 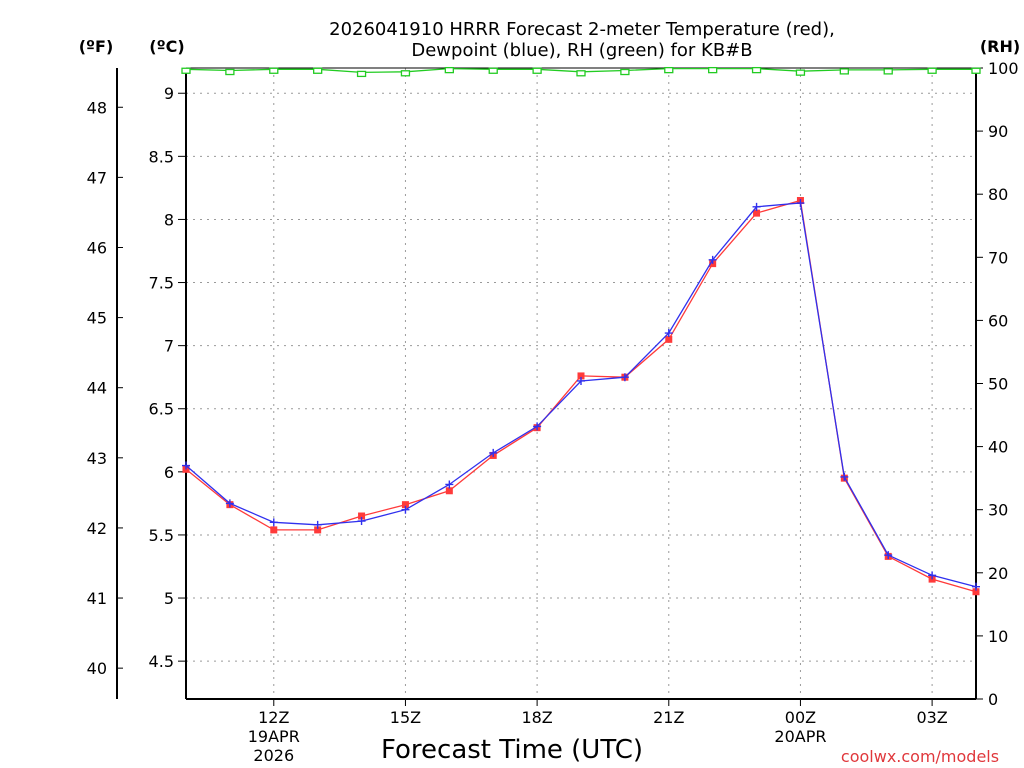 I want to click on rh-unit-label: (RH), so click(x=1000, y=46).